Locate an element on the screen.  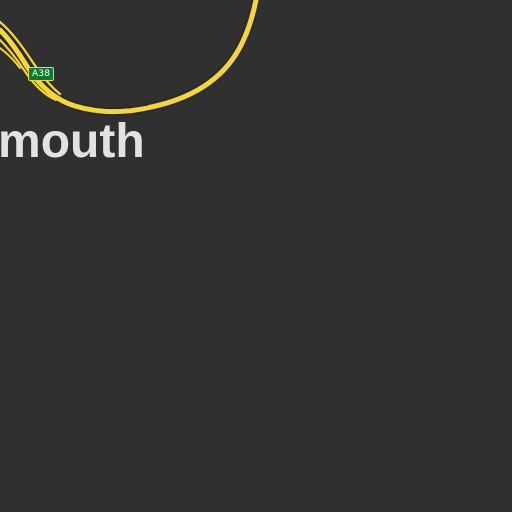
road-a38-casing is located at coordinates (130, 58).